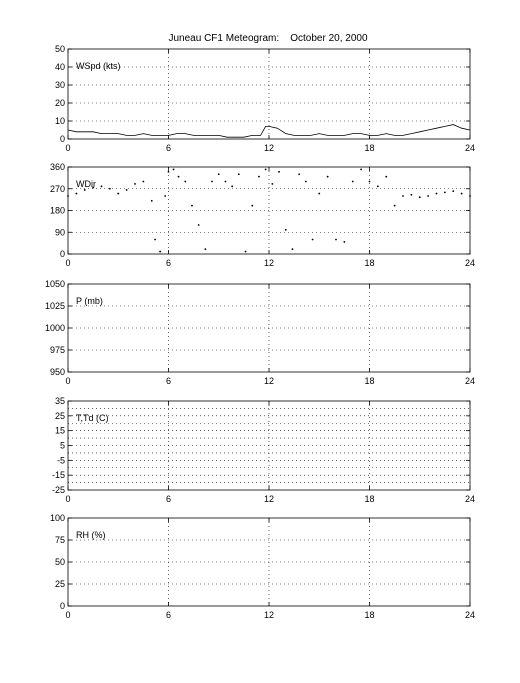 This screenshot has width=520, height=683. I want to click on y-tick-label: -25, so click(58, 490).